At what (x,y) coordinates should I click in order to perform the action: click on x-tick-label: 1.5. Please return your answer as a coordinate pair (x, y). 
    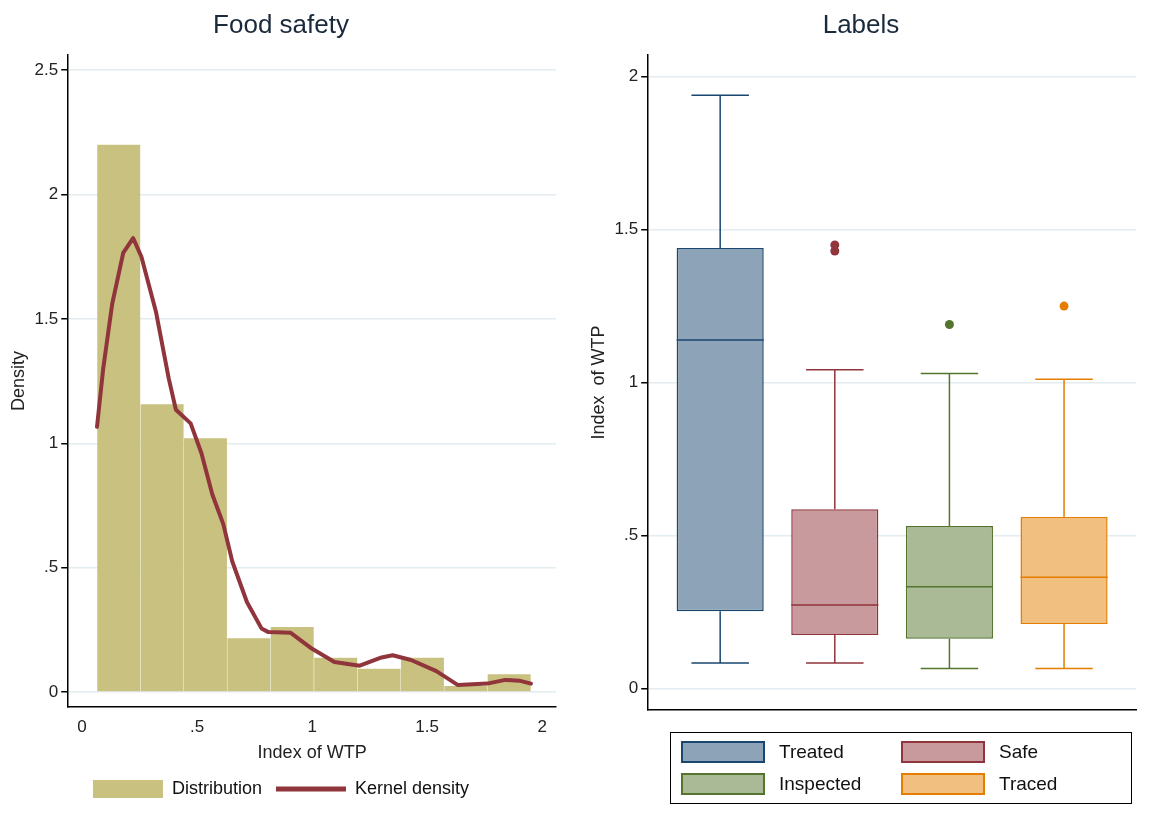
    Looking at the image, I should click on (427, 726).